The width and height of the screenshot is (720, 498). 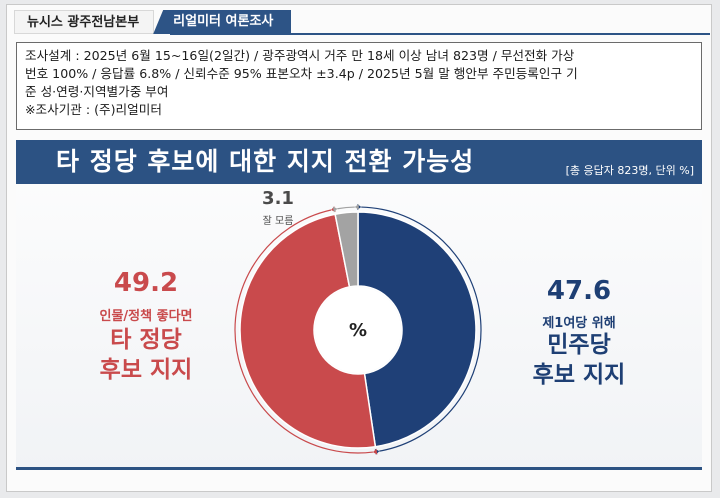 I want to click on slice-value-label-other-party: 49.2, so click(x=146, y=283).